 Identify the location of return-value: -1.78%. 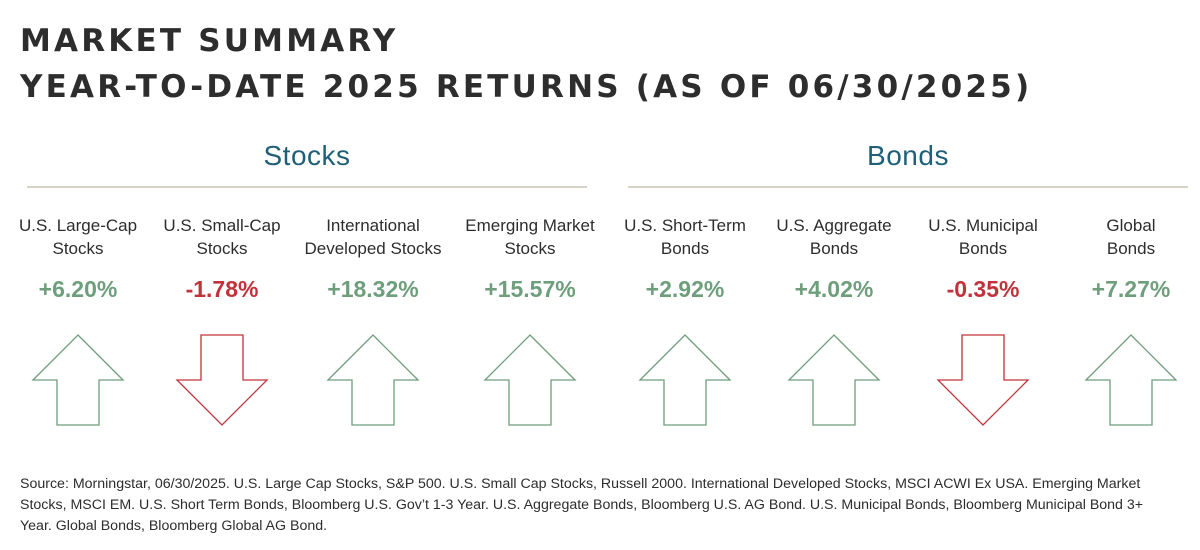
(222, 289).